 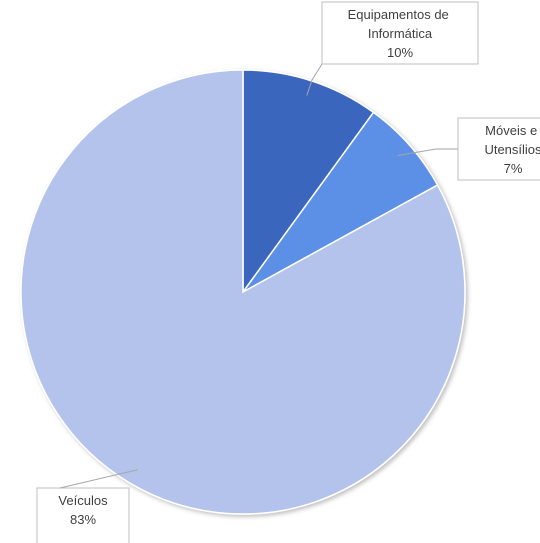 What do you see at coordinates (400, 24) in the screenshot?
I see `category-label: Equipamentos de Informática` at bounding box center [400, 24].